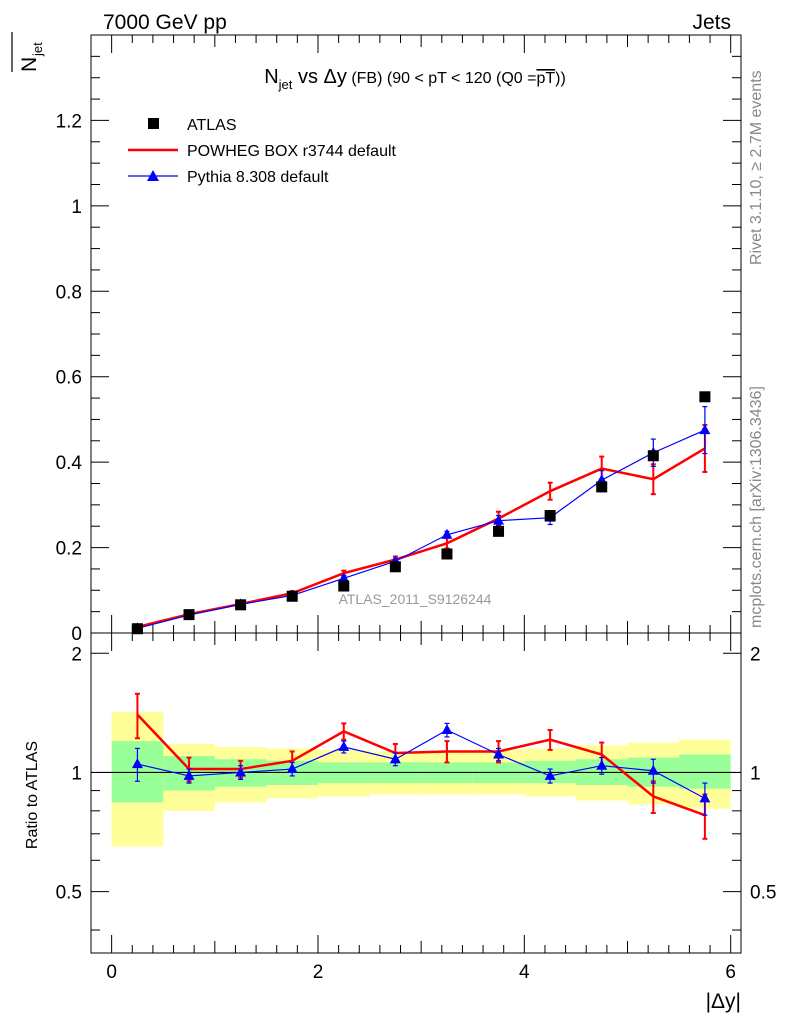 This screenshot has height=1024, width=786. What do you see at coordinates (421, 529) in the screenshot?
I see `pythia-line` at bounding box center [421, 529].